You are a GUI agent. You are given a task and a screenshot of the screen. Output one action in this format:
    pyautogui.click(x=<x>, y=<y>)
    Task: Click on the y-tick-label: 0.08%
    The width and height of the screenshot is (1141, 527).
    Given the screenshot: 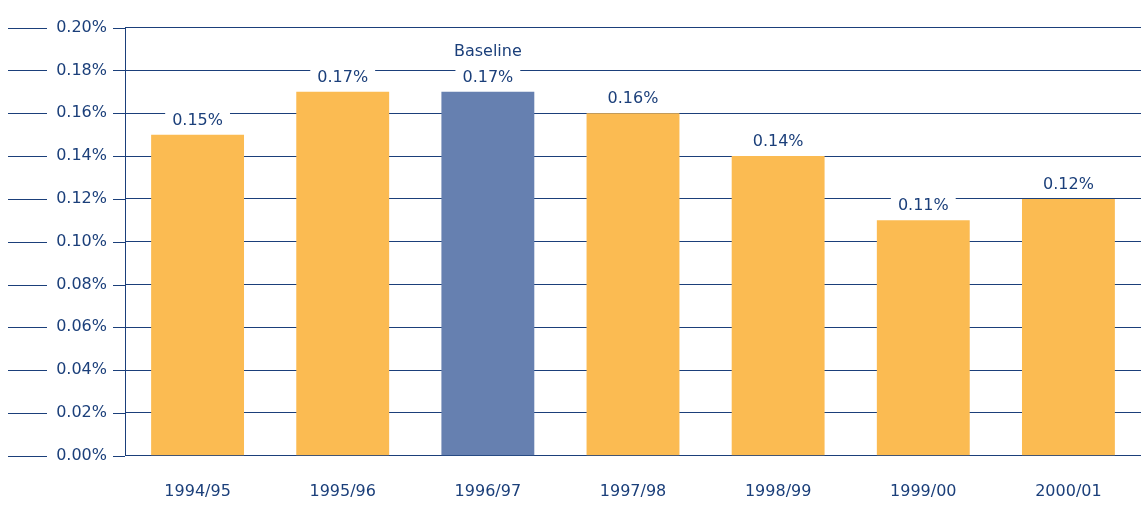 What is the action you would take?
    pyautogui.click(x=81, y=283)
    